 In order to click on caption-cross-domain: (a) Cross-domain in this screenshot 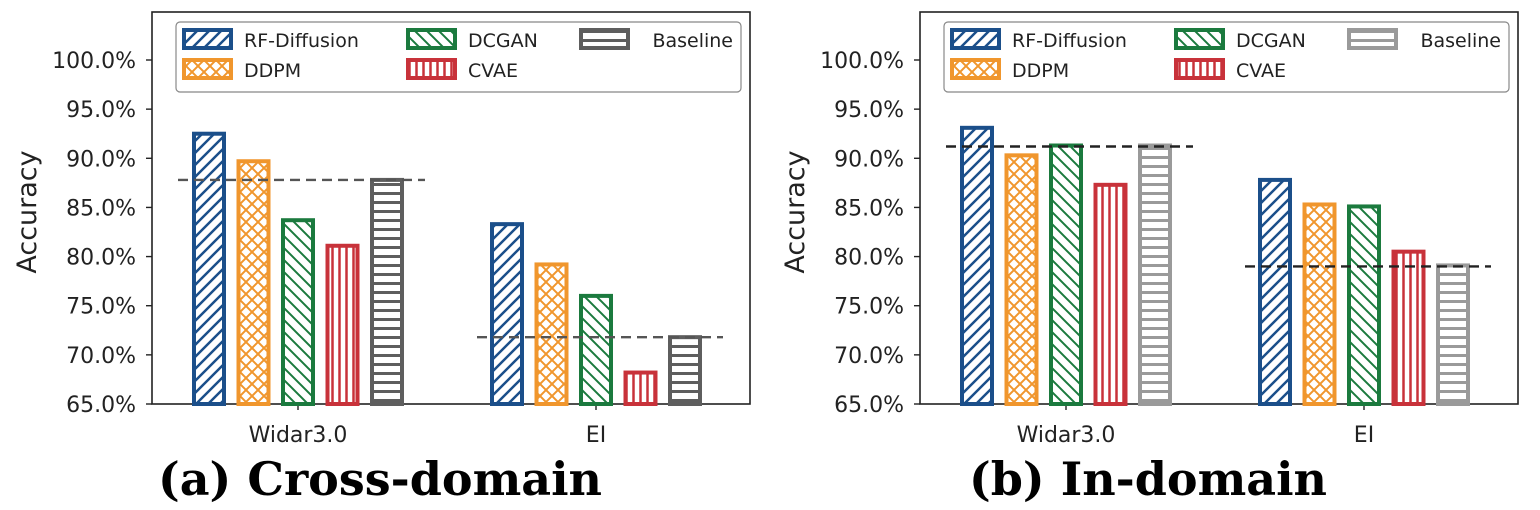, I will do `click(380, 479)`.